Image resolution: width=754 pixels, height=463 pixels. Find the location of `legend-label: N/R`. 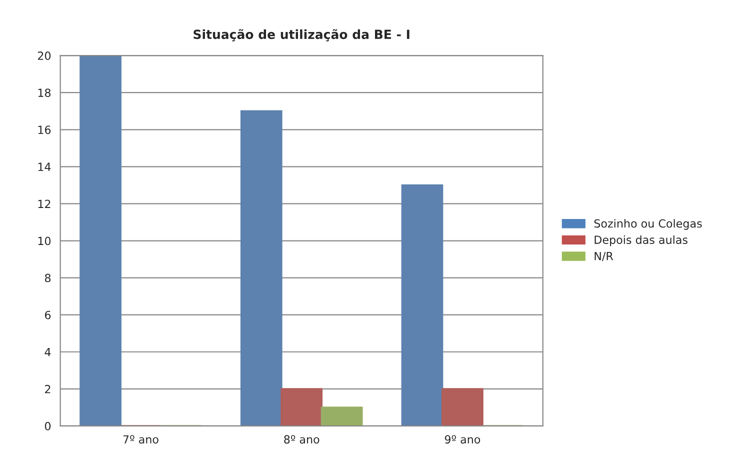

legend-label: N/R is located at coordinates (604, 257).